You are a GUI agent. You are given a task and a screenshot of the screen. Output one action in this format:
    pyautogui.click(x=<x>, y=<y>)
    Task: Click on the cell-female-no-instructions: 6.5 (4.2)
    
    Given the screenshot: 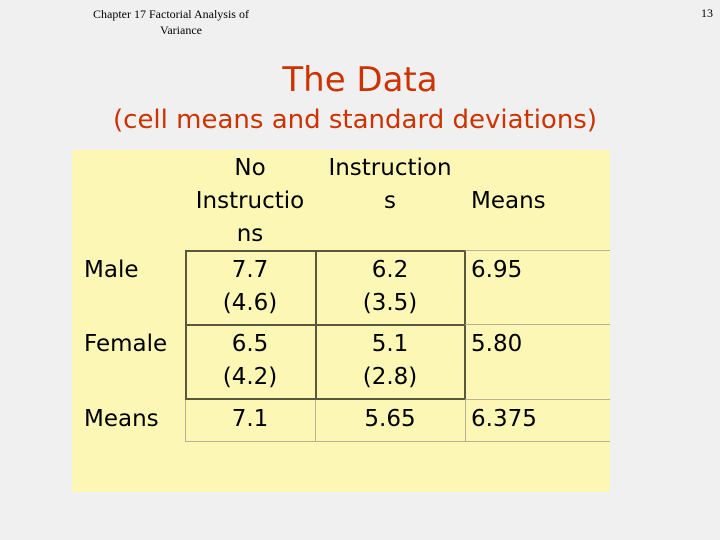 What is the action you would take?
    pyautogui.click(x=250, y=361)
    